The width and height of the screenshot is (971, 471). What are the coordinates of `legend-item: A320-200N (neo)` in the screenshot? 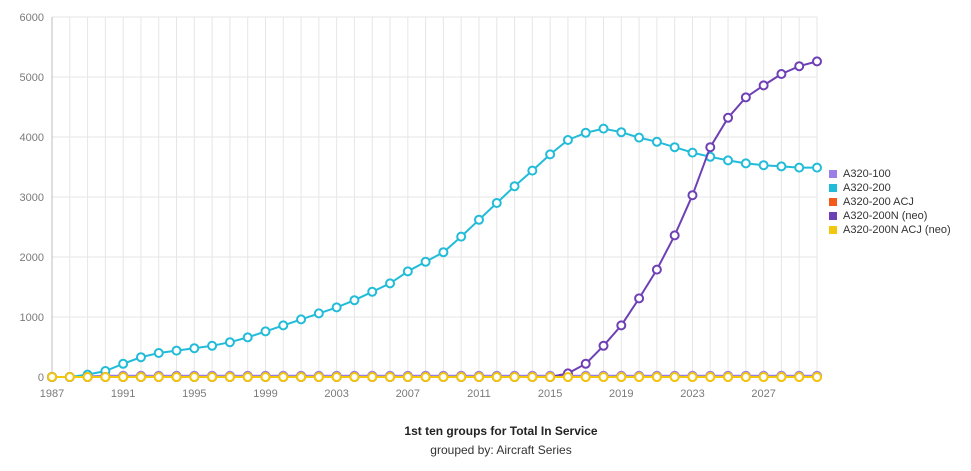 It's located at (890, 216).